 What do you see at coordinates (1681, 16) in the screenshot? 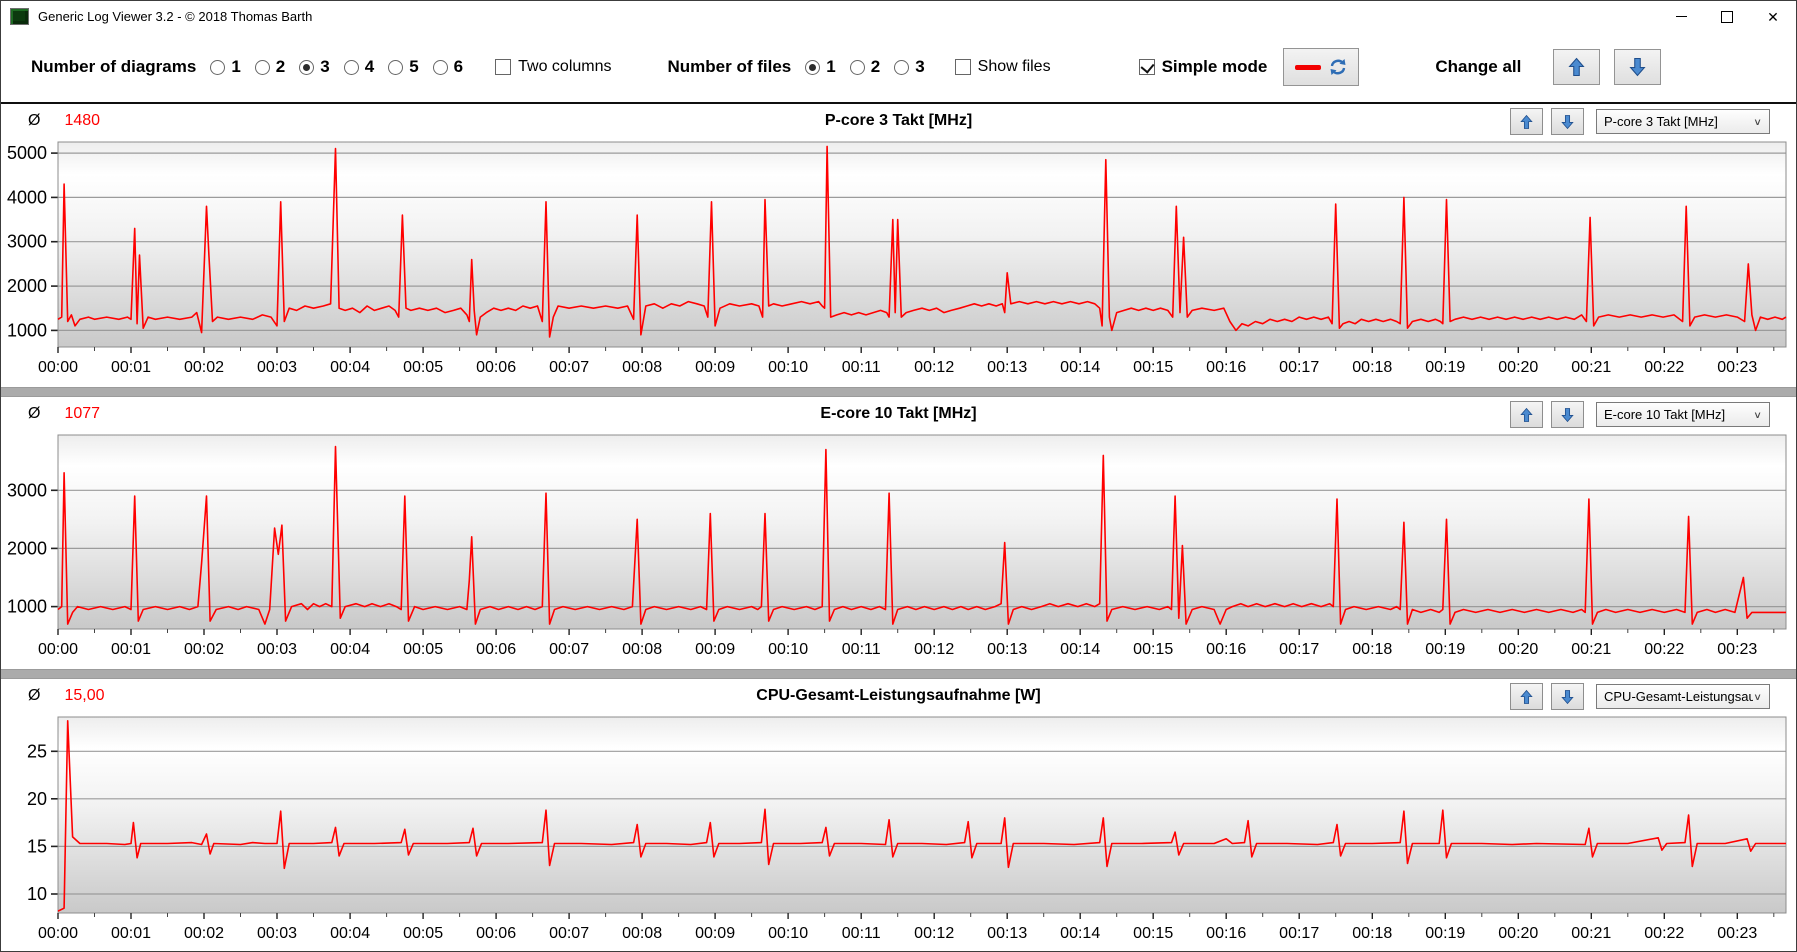
I see `minimize-button` at bounding box center [1681, 16].